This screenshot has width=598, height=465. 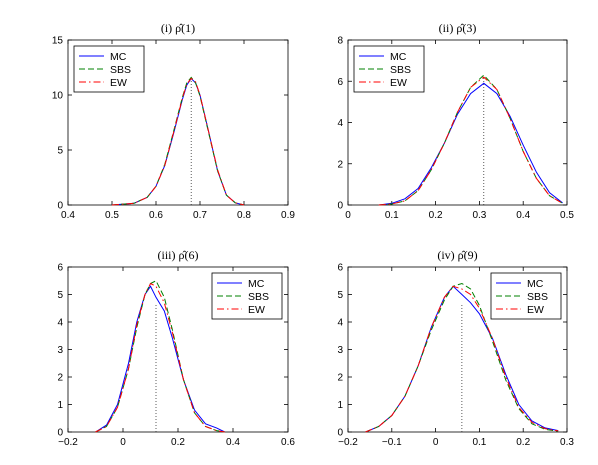 What do you see at coordinates (58, 96) in the screenshot?
I see `y-tick-label: 10` at bounding box center [58, 96].